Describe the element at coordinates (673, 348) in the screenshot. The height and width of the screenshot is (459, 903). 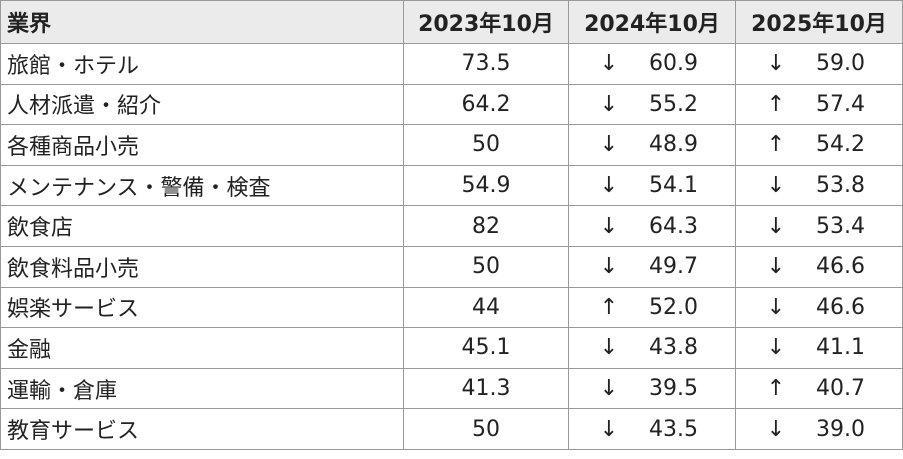
I see `value: 43.8` at that location.